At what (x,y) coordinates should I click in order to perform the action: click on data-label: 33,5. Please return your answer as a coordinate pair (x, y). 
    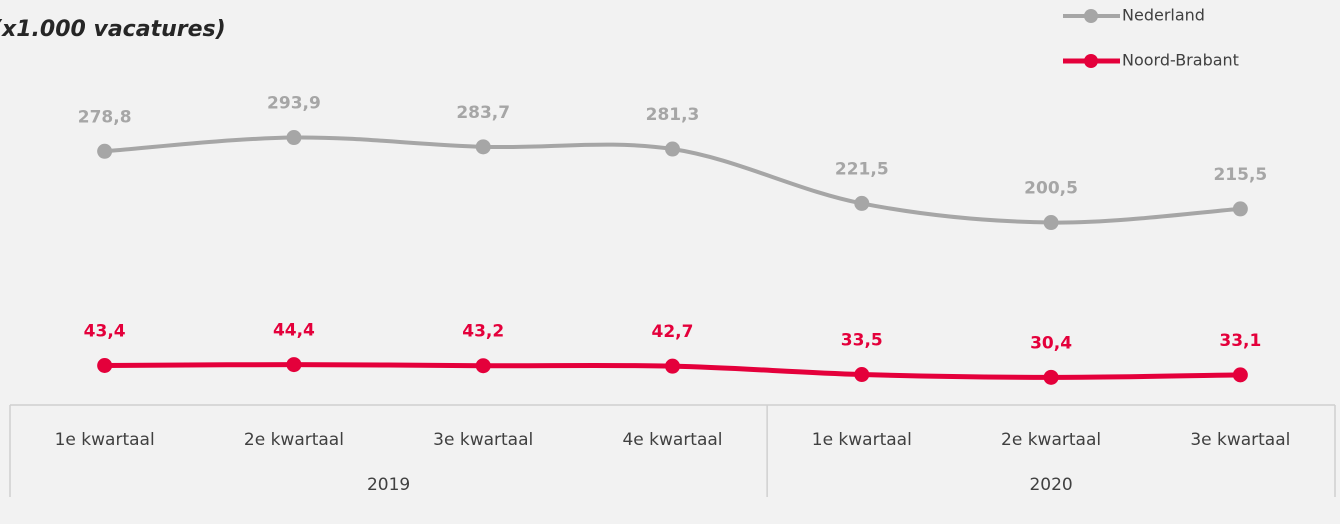
    Looking at the image, I should click on (862, 341).